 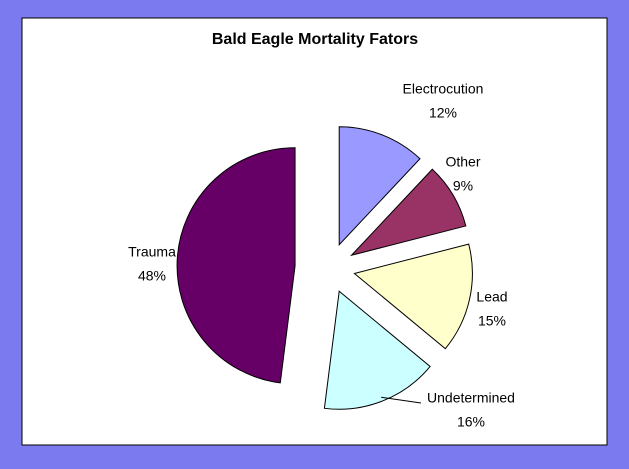 What do you see at coordinates (401, 400) in the screenshot?
I see `leader-line` at bounding box center [401, 400].